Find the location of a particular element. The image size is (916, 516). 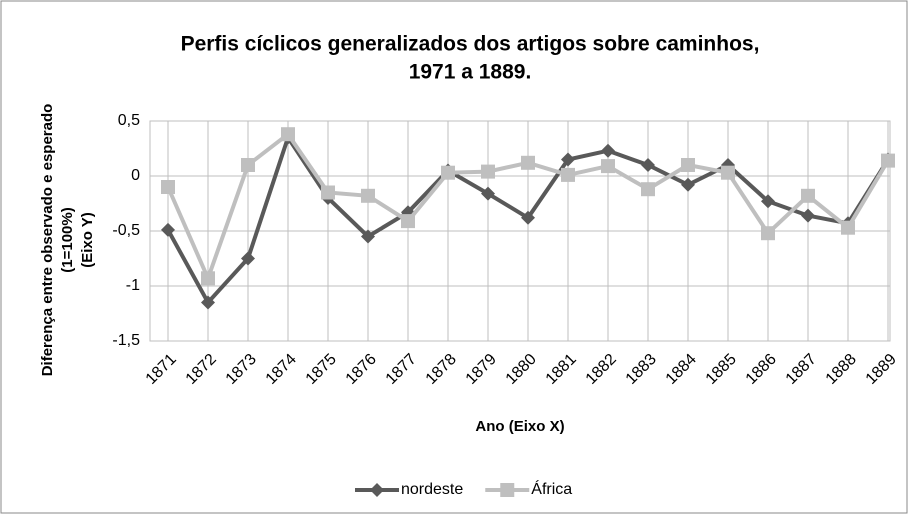

y-axis-title: (1=100%) is located at coordinates (67, 239).